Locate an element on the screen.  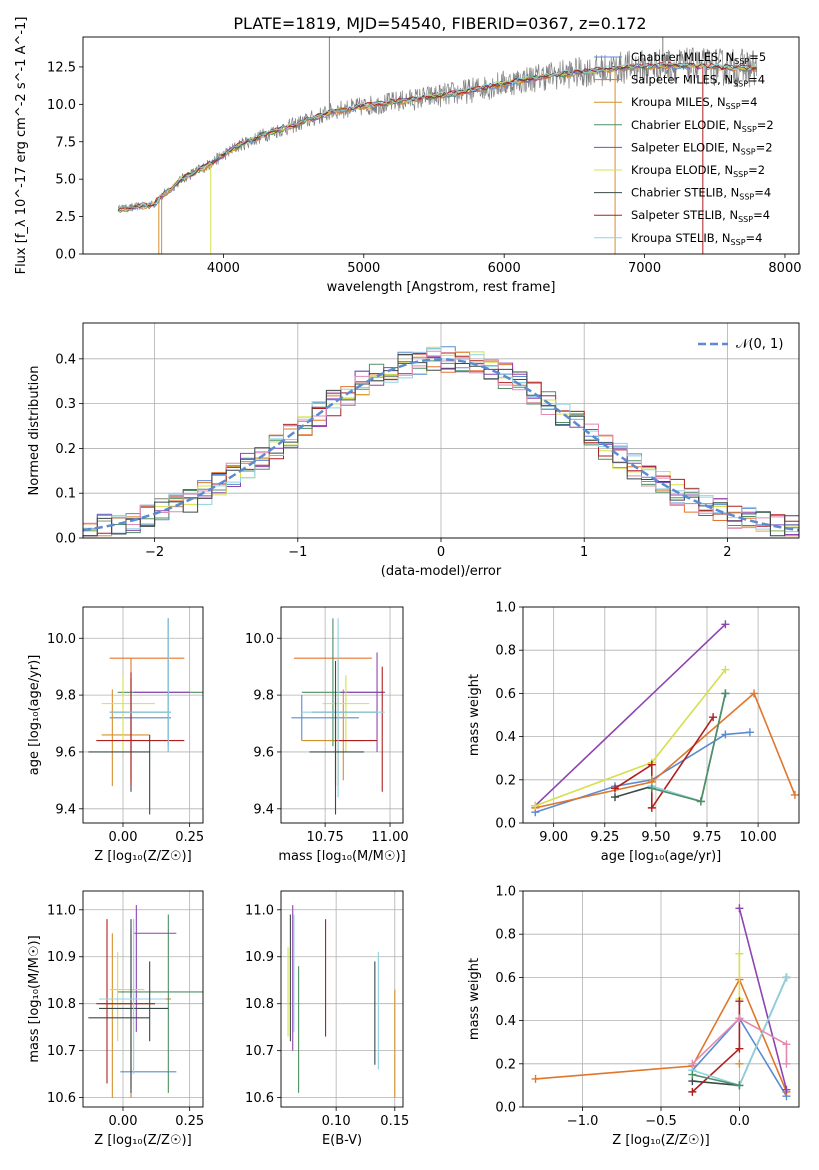
x-tick-label: 0.10 is located at coordinates (336, 1121).